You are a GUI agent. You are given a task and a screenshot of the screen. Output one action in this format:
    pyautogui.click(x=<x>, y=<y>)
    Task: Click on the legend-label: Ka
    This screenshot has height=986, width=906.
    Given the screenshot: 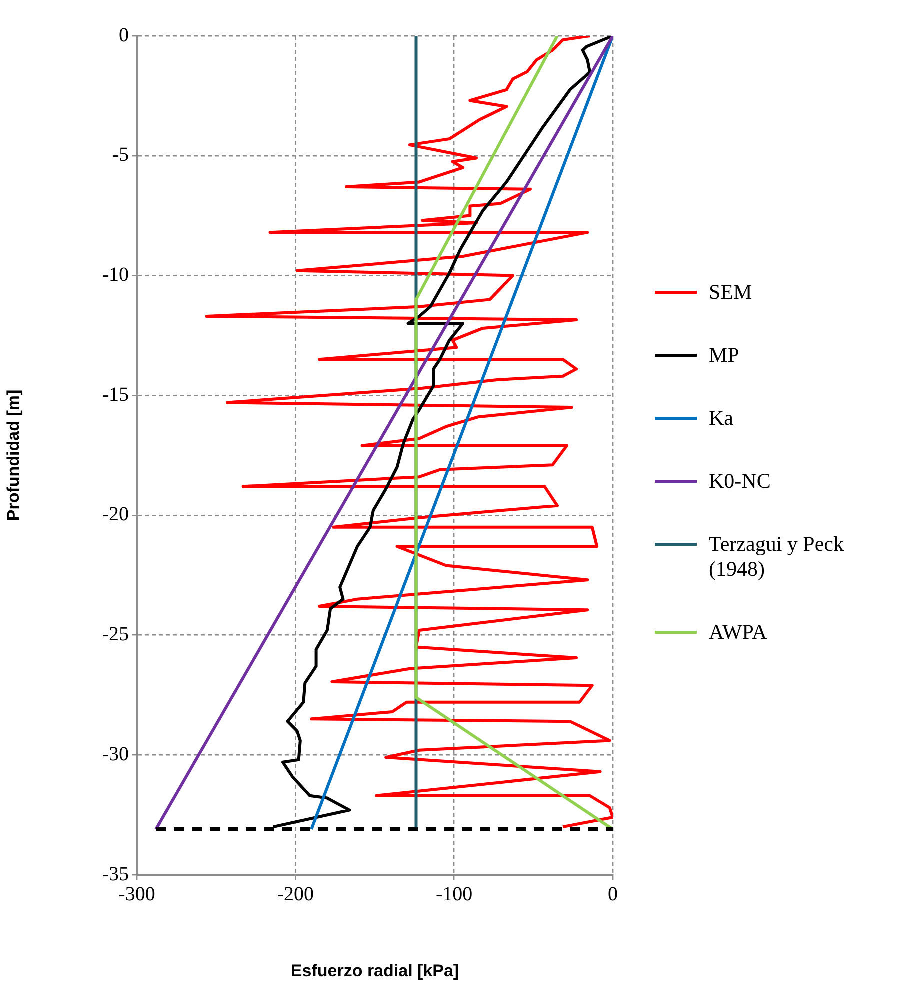 What is the action you would take?
    pyautogui.click(x=721, y=418)
    